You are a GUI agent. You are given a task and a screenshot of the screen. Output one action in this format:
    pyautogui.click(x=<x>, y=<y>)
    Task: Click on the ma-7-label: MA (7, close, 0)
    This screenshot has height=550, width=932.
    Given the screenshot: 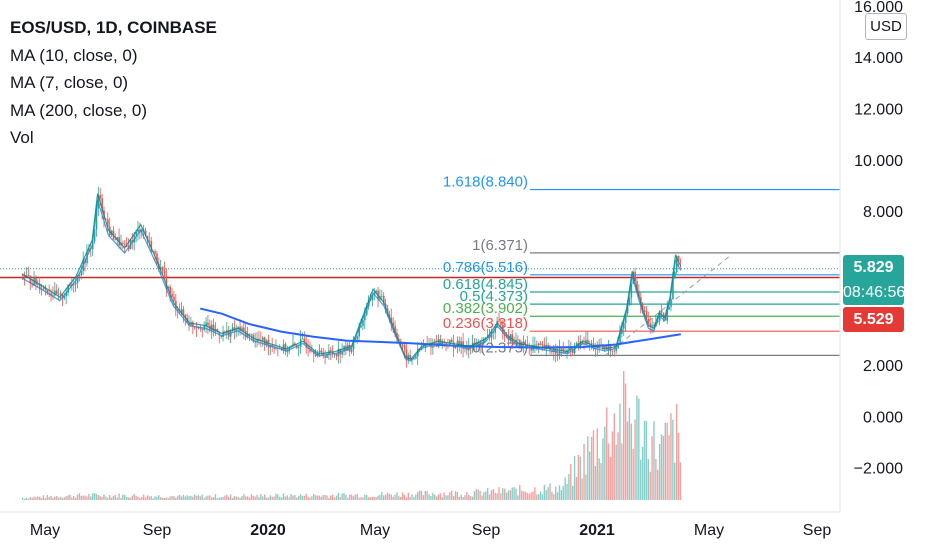 What is the action you would take?
    pyautogui.click(x=69, y=82)
    